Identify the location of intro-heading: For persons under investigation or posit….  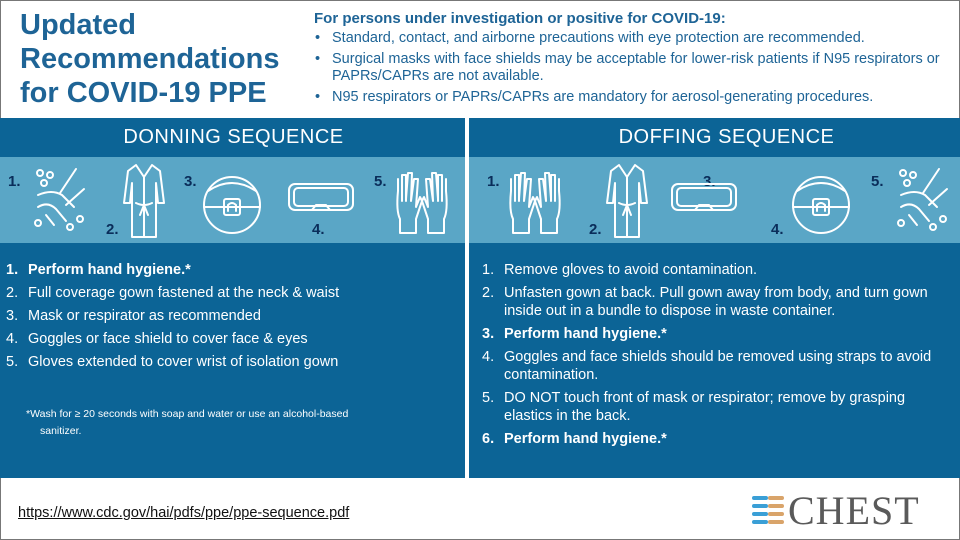
(520, 18).